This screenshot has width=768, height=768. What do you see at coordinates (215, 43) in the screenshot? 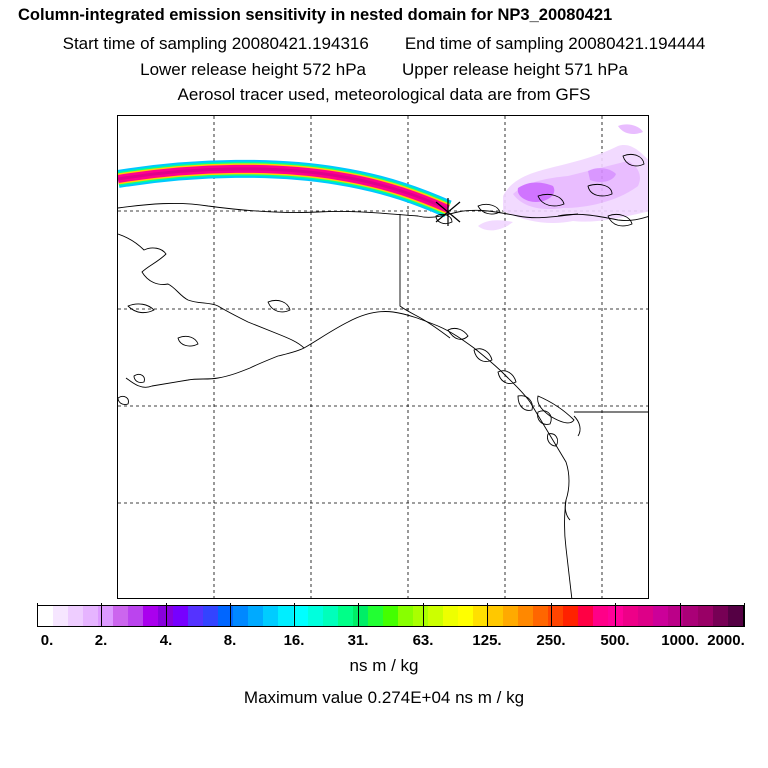
I see `start-time: Start time of sampling 20080421.194316` at bounding box center [215, 43].